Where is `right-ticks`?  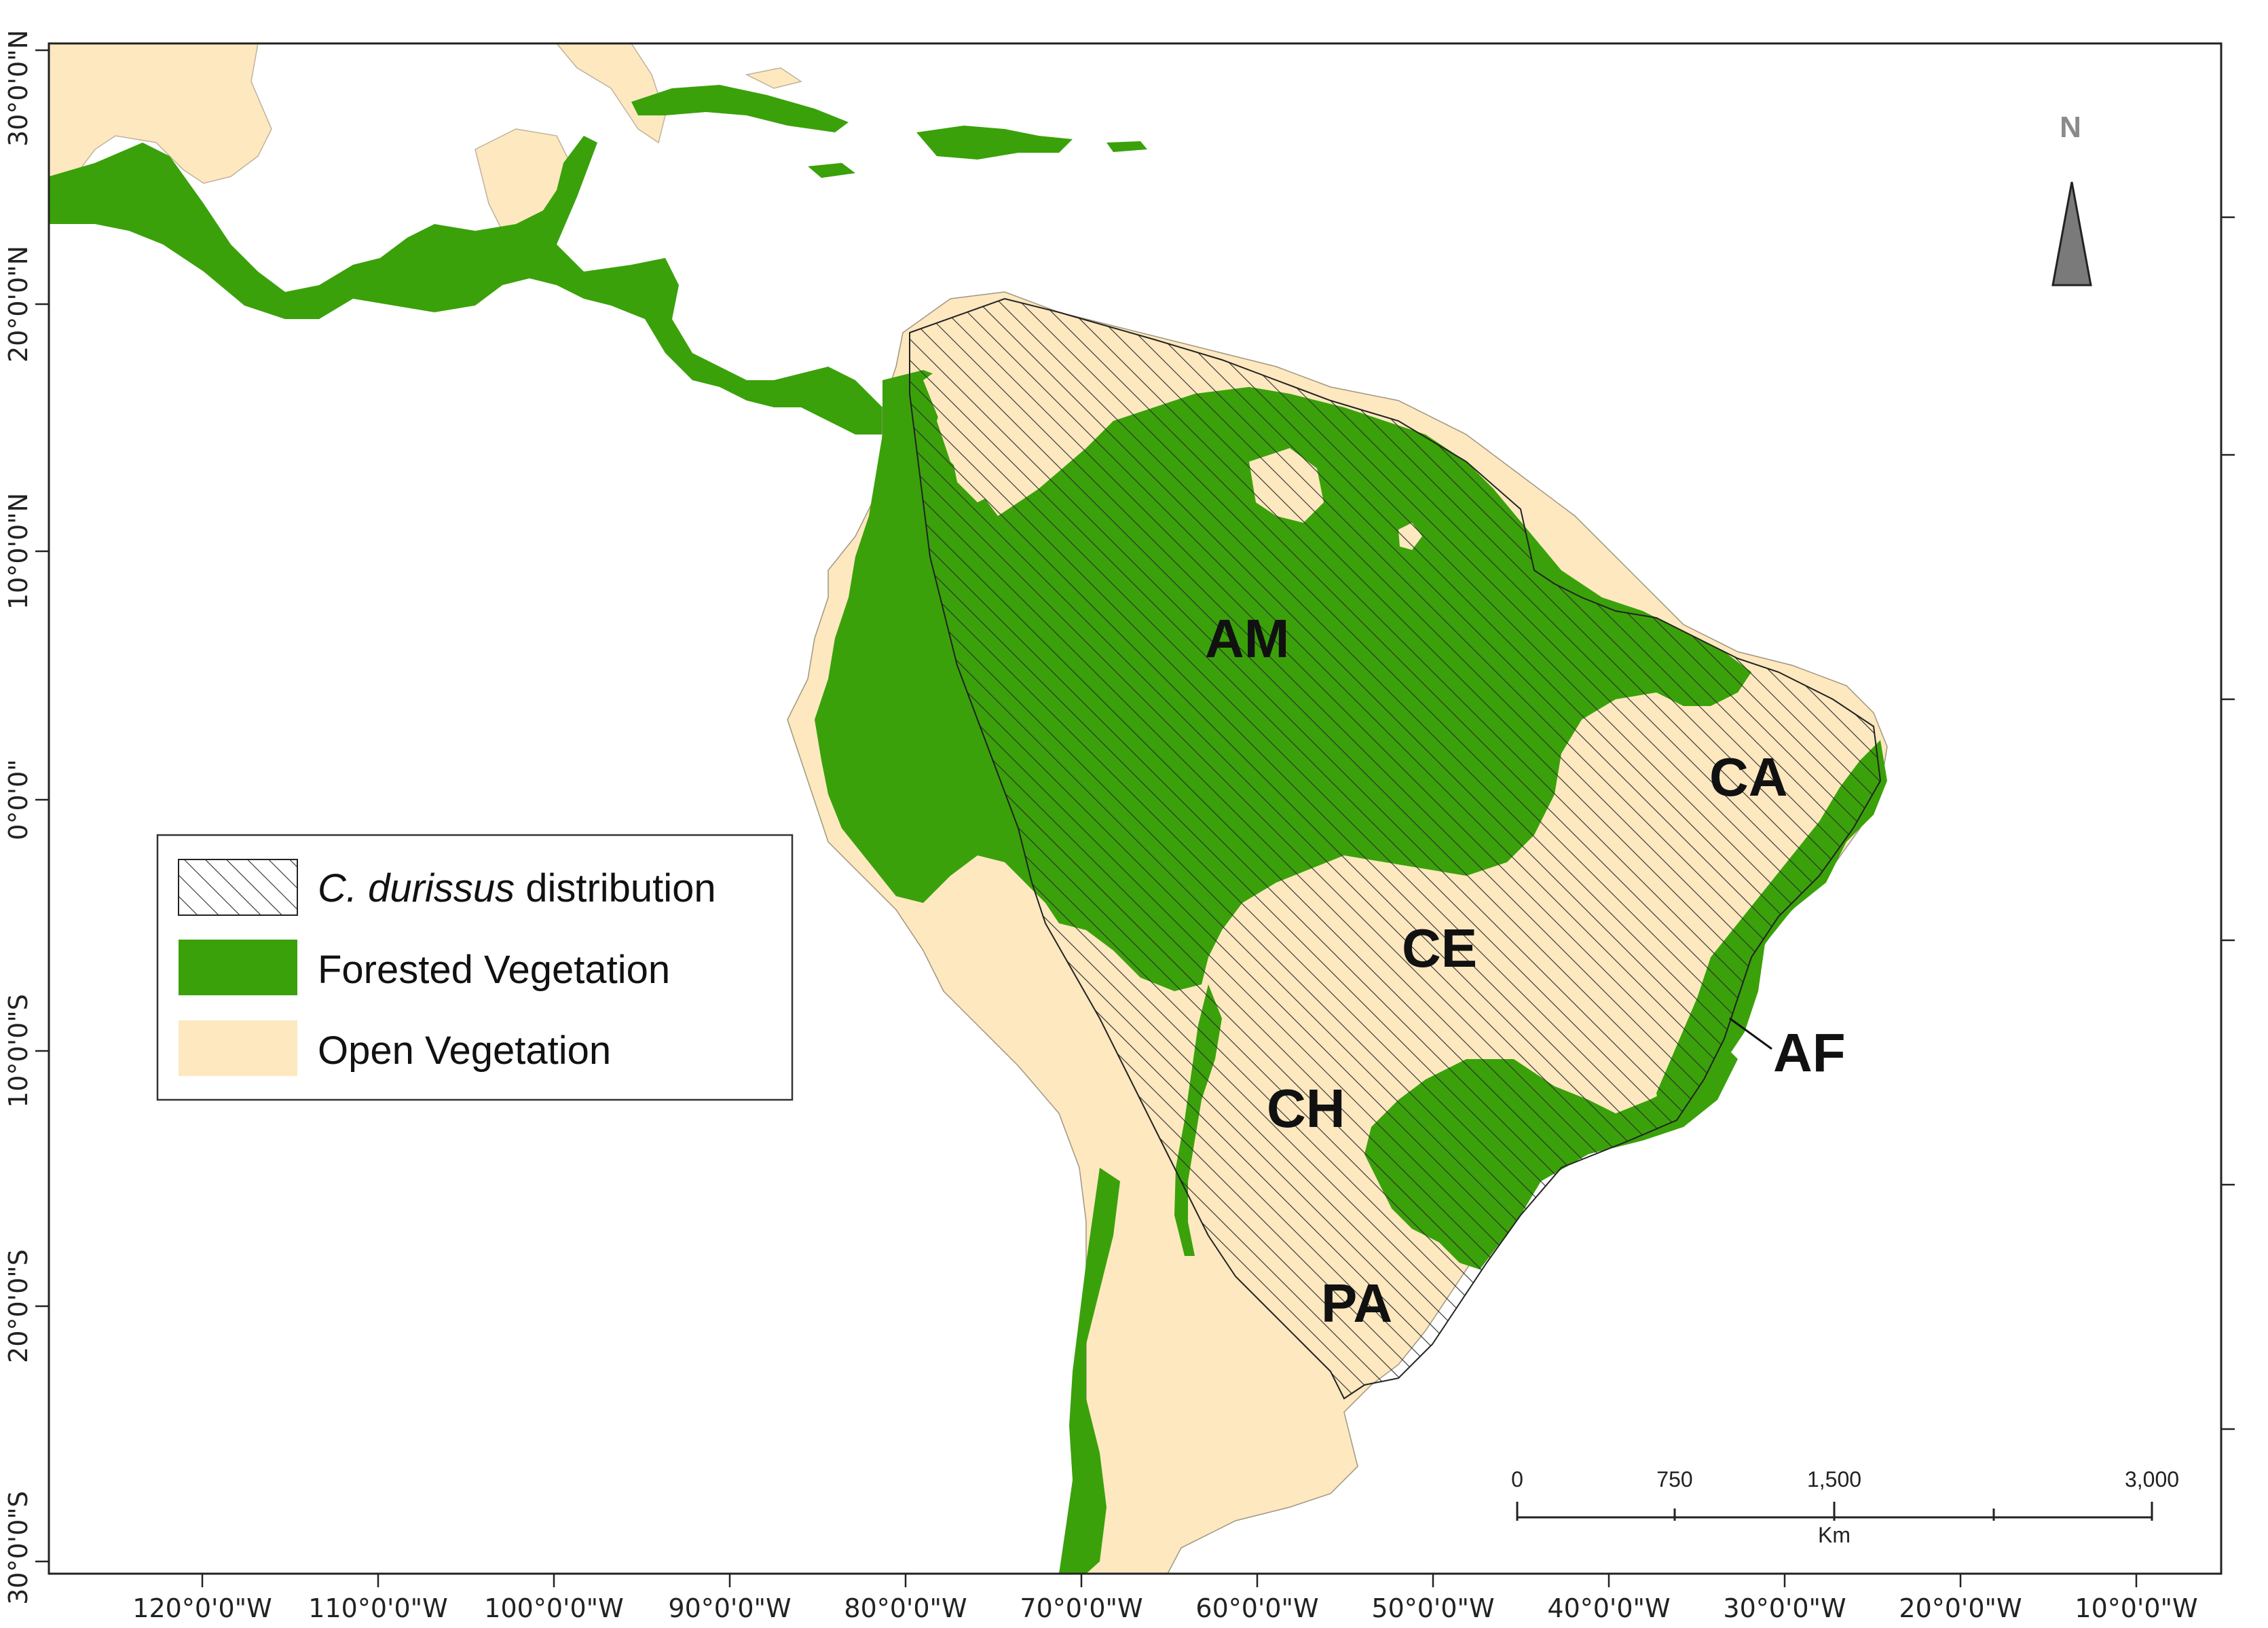
right-ticks is located at coordinates (2228, 823).